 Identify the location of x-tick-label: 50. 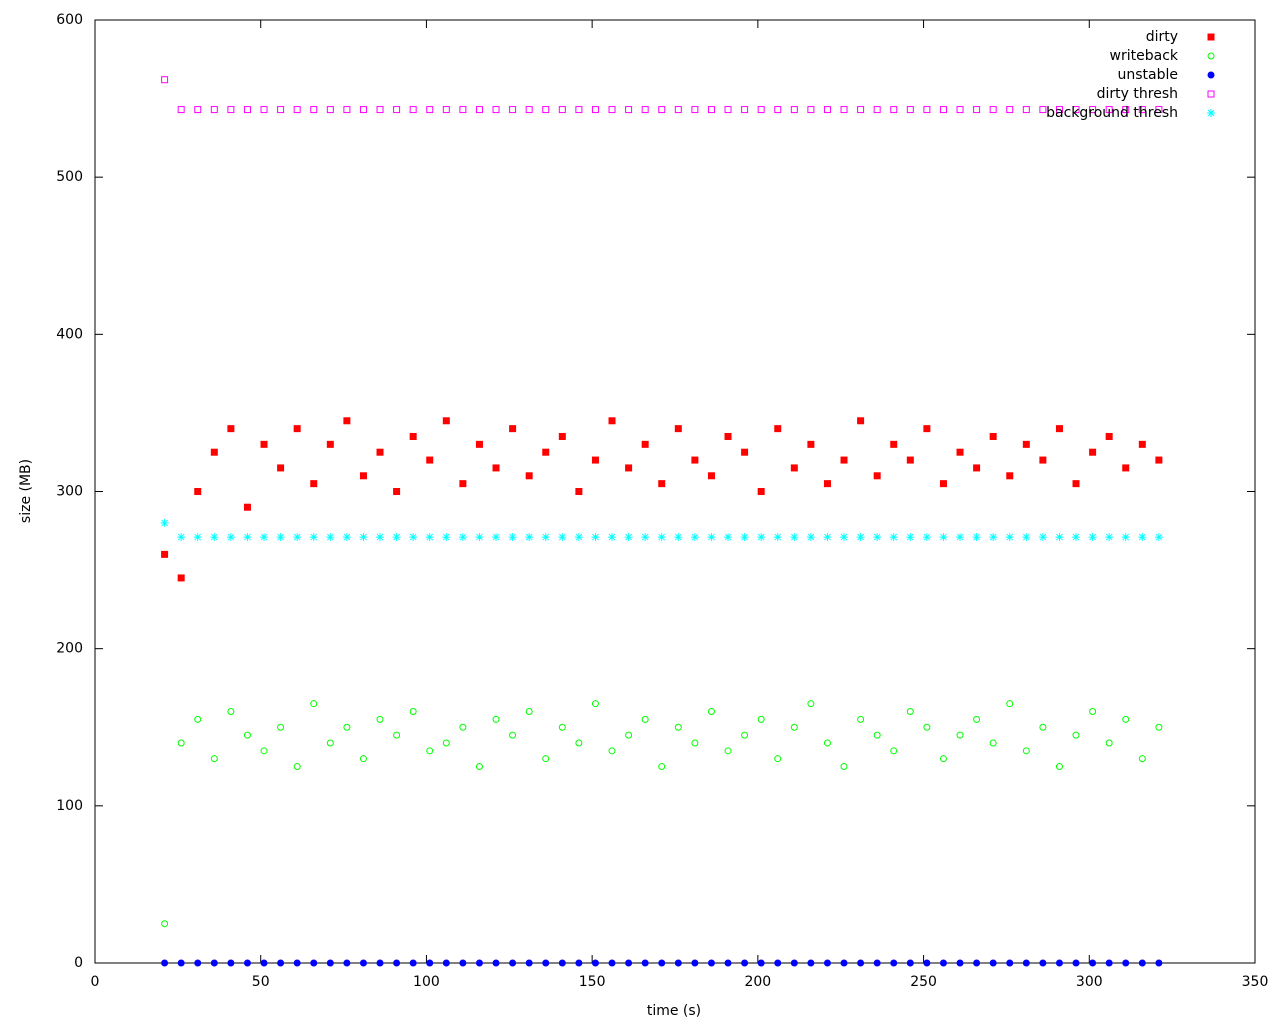
(261, 982).